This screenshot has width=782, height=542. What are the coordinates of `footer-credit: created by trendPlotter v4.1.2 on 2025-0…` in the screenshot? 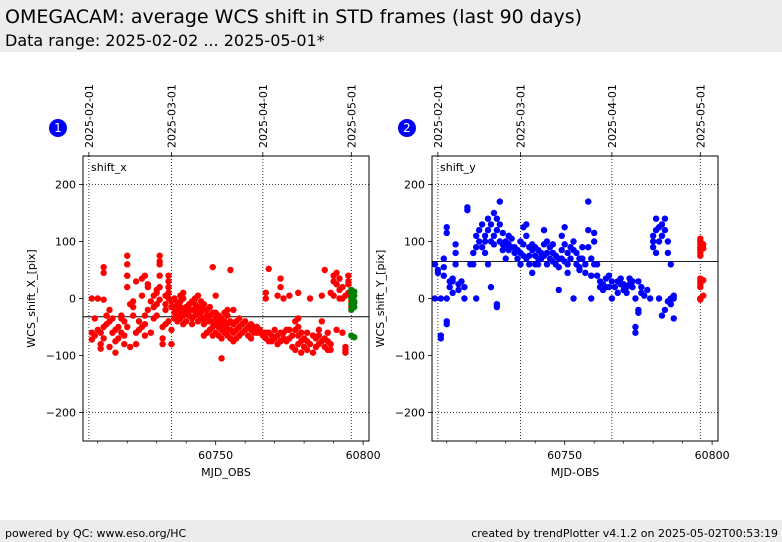 It's located at (624, 533).